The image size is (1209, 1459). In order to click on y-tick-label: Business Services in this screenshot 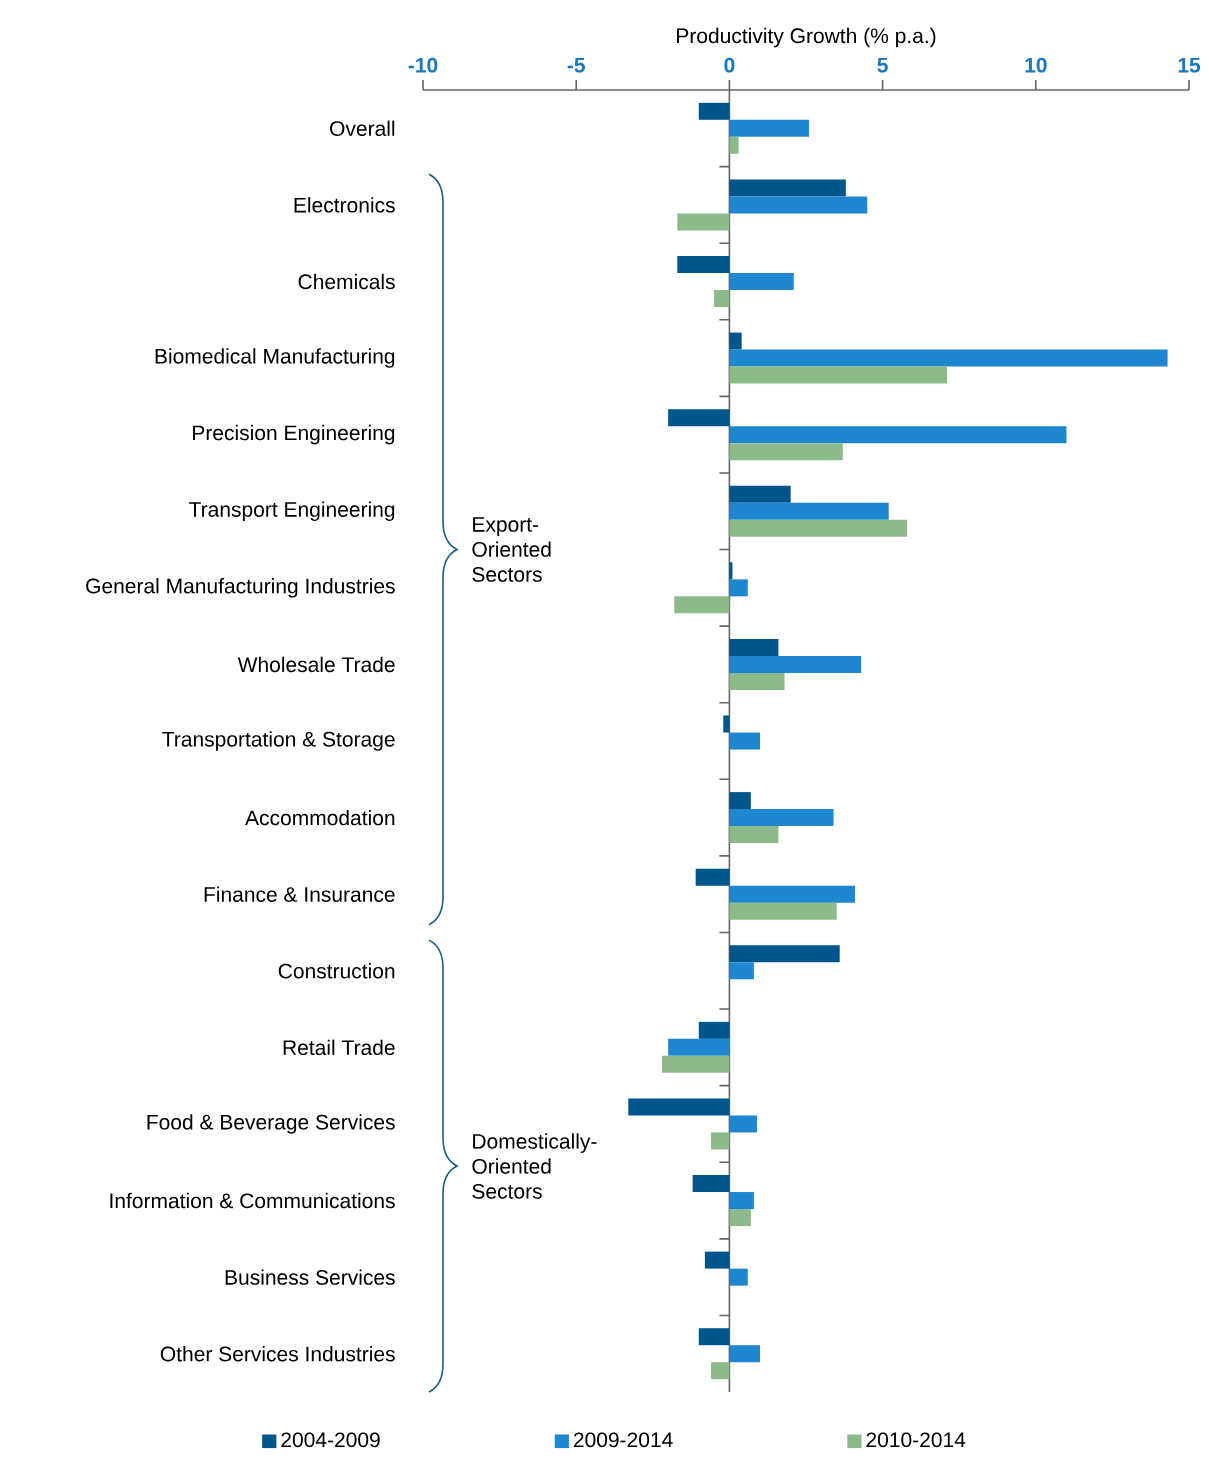, I will do `click(310, 1277)`.